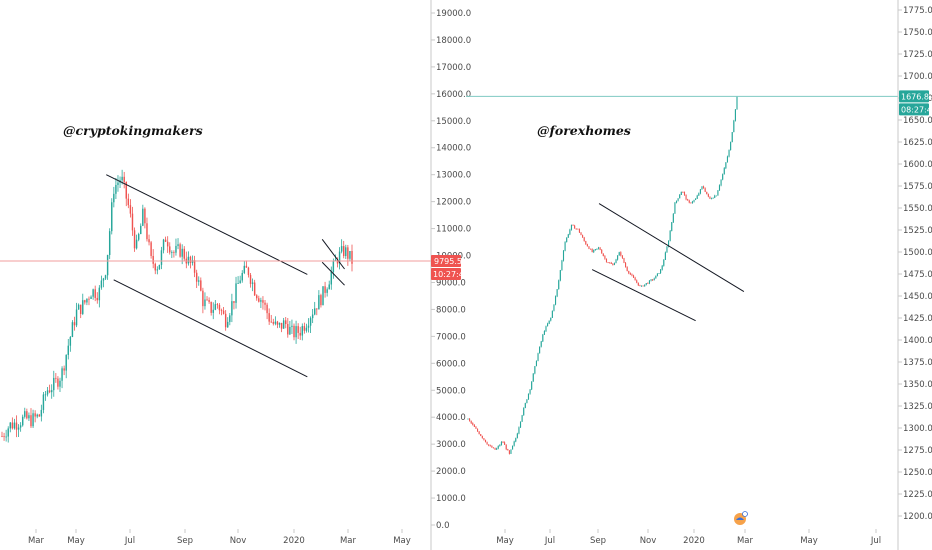  Describe the element at coordinates (917, 143) in the screenshot. I see `price-axis-label: 1625.00` at that location.